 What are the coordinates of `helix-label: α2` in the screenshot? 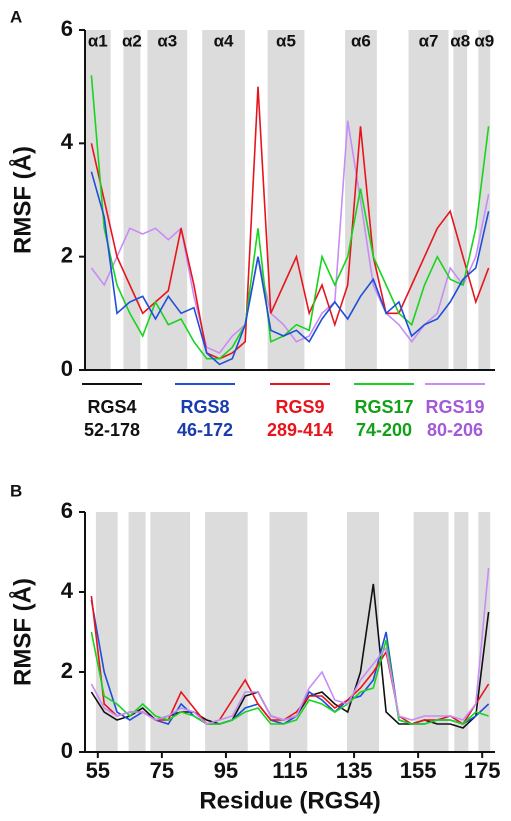 It's located at (132, 40).